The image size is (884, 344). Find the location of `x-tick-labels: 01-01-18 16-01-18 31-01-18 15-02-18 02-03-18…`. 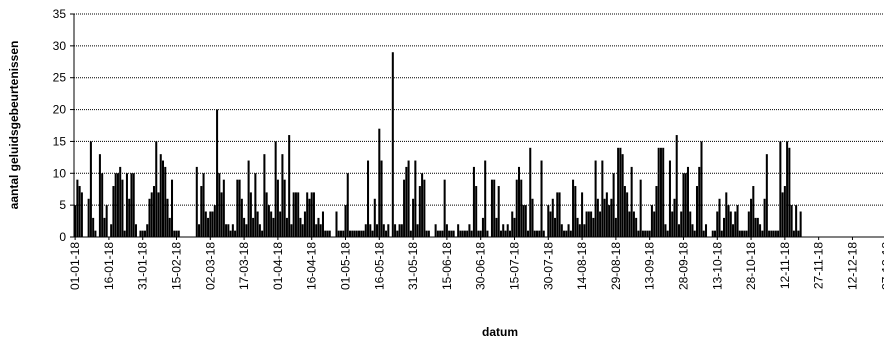

x-tick-labels: 01-01-18 16-01-18 31-01-18 15-02-18 02-03-18… is located at coordinates (476, 266).